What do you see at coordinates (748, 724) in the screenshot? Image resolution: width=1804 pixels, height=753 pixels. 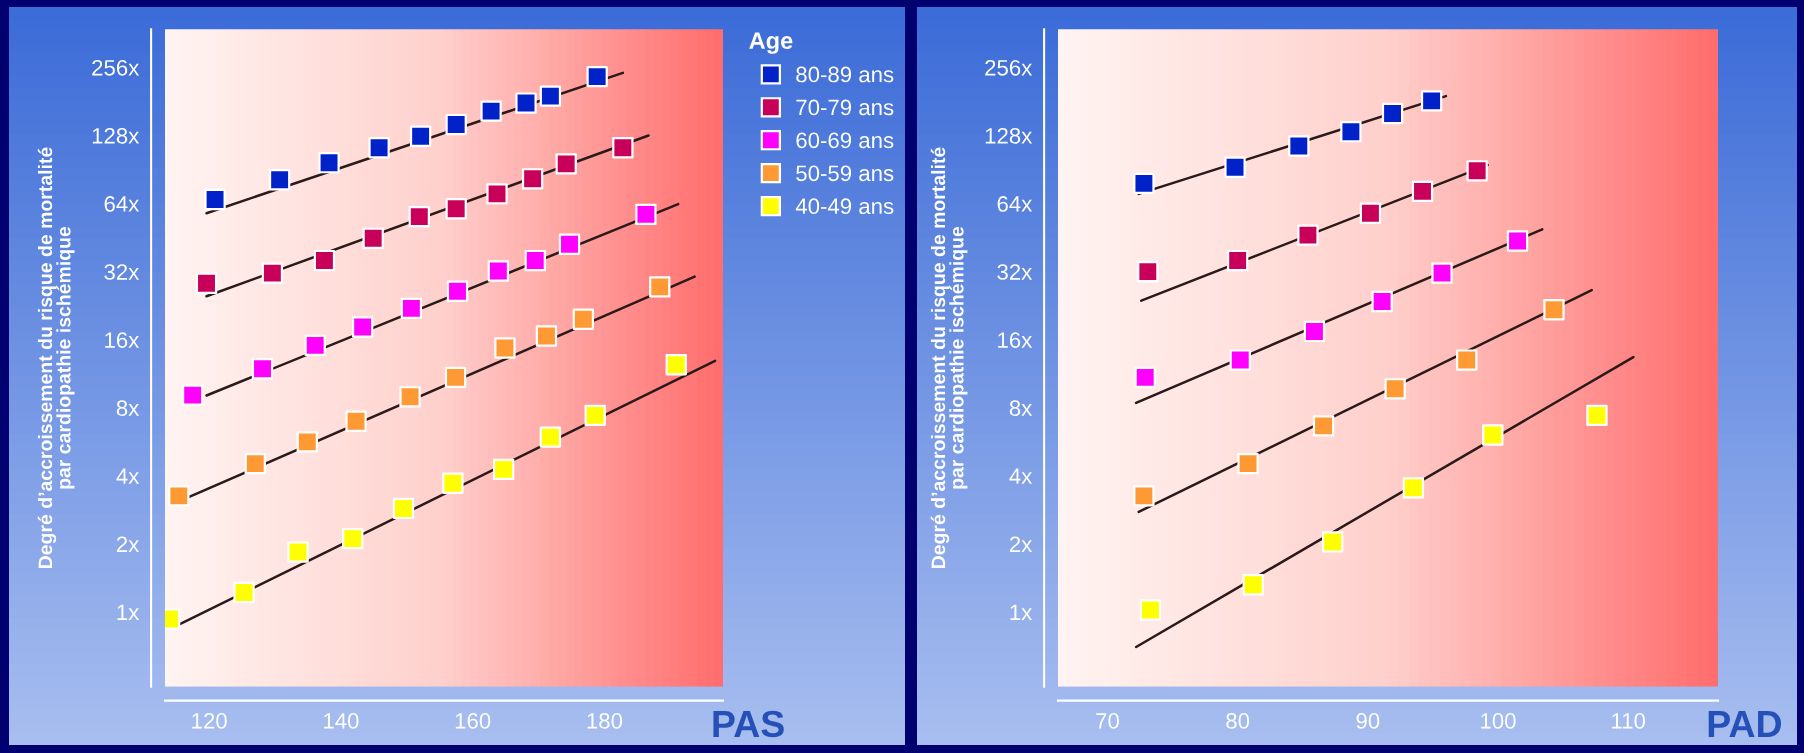 I see `x-axis-title: PAS` at bounding box center [748, 724].